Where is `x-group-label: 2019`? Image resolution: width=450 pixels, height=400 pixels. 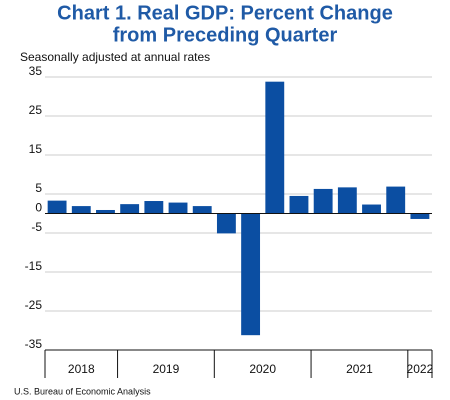 x-group-label: 2019 is located at coordinates (166, 369).